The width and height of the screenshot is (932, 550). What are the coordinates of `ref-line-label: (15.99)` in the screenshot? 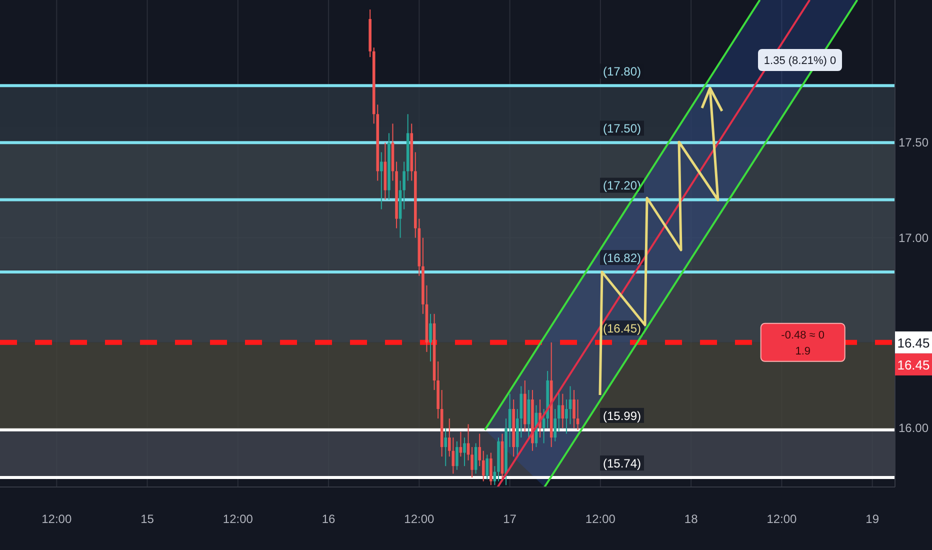 It's located at (622, 415).